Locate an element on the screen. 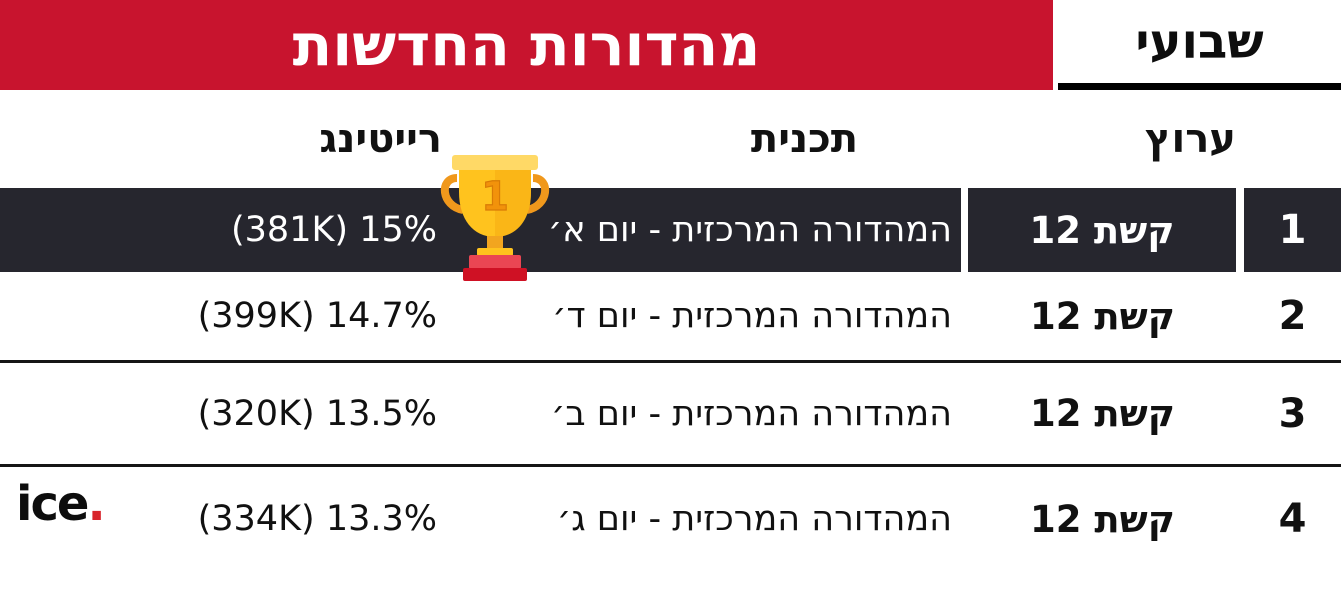 This screenshot has height=598, width=1341. page-title: מהדורות החדשות is located at coordinates (526, 45).